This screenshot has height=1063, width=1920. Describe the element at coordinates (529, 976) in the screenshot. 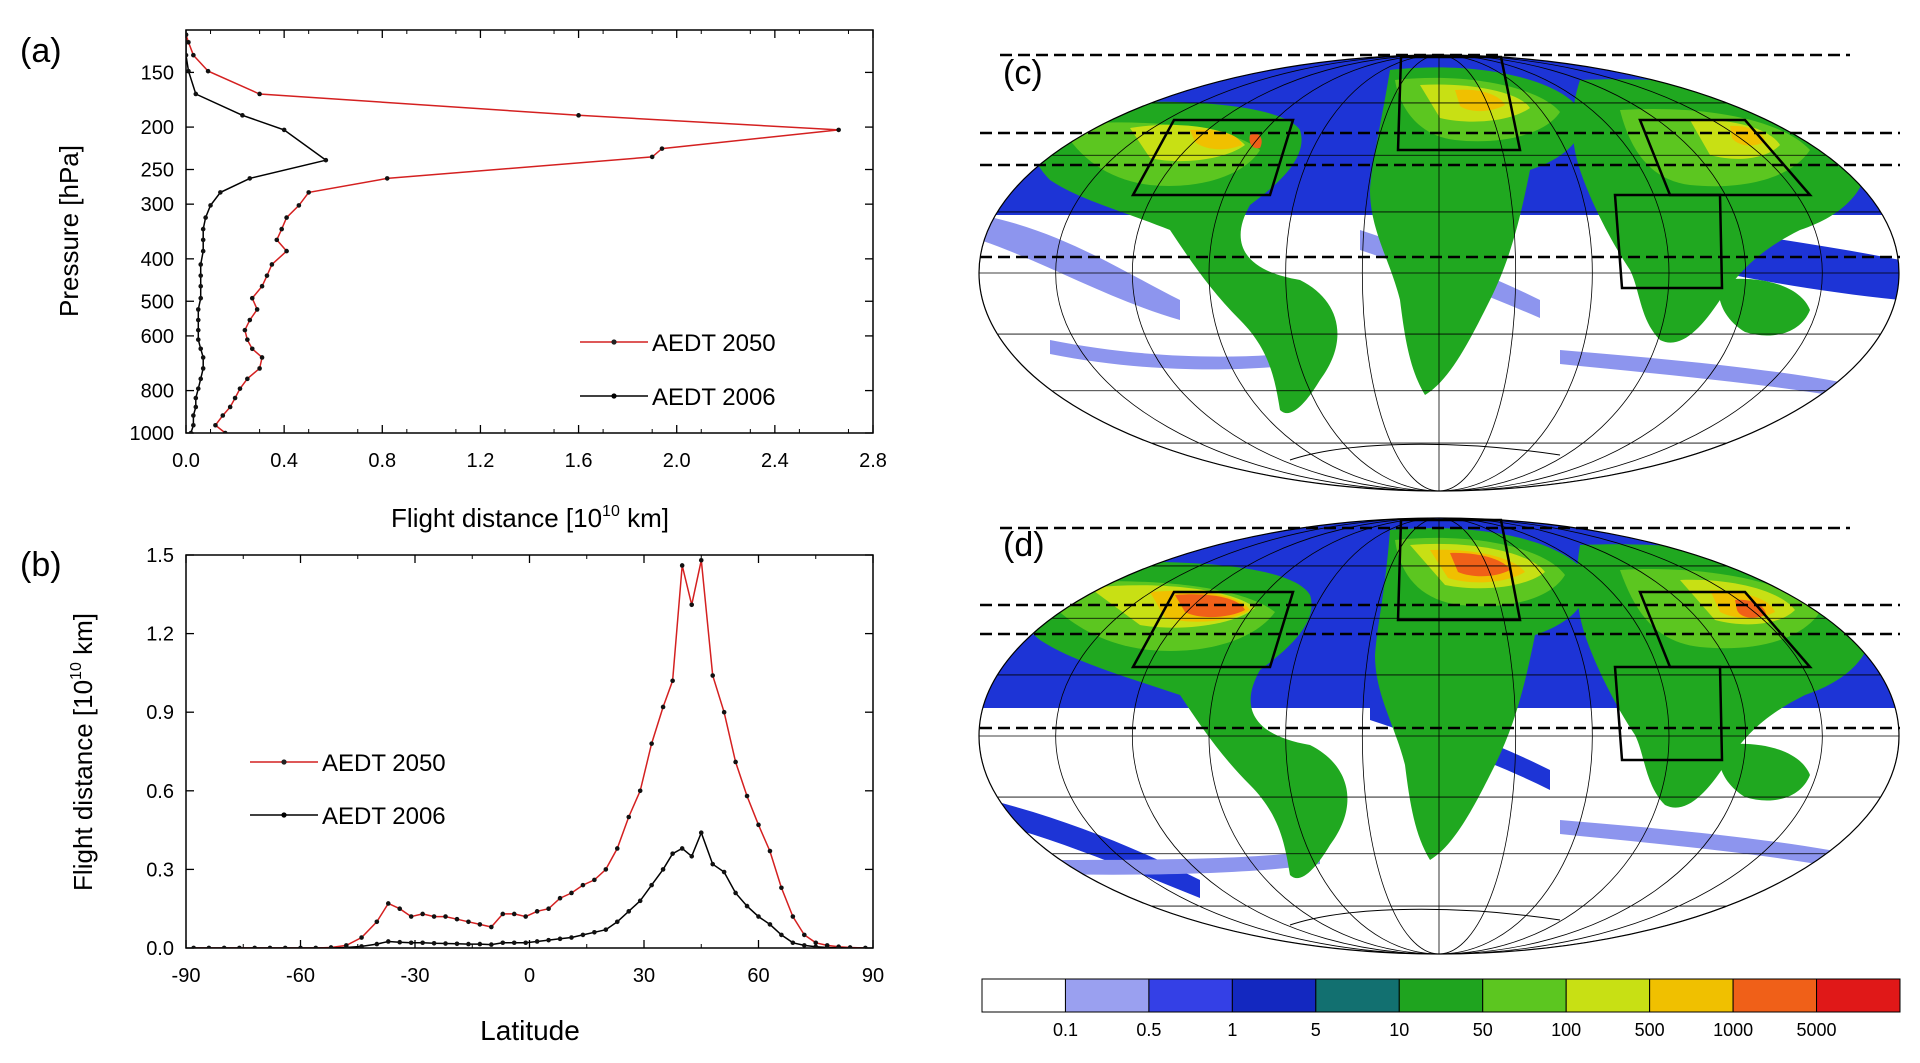

I see `panel-b-x-tick-label: 0` at that location.